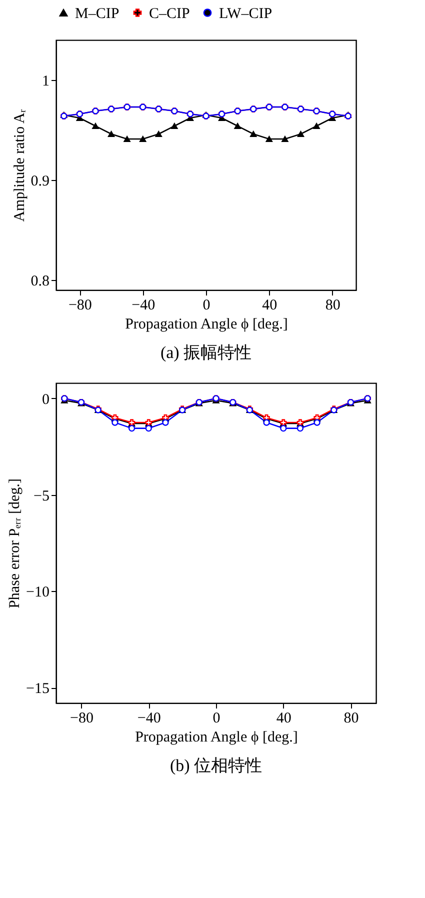 The width and height of the screenshot is (425, 898). I want to click on y-axis-title: Amplitude ratio Aᵣ, so click(20, 165).